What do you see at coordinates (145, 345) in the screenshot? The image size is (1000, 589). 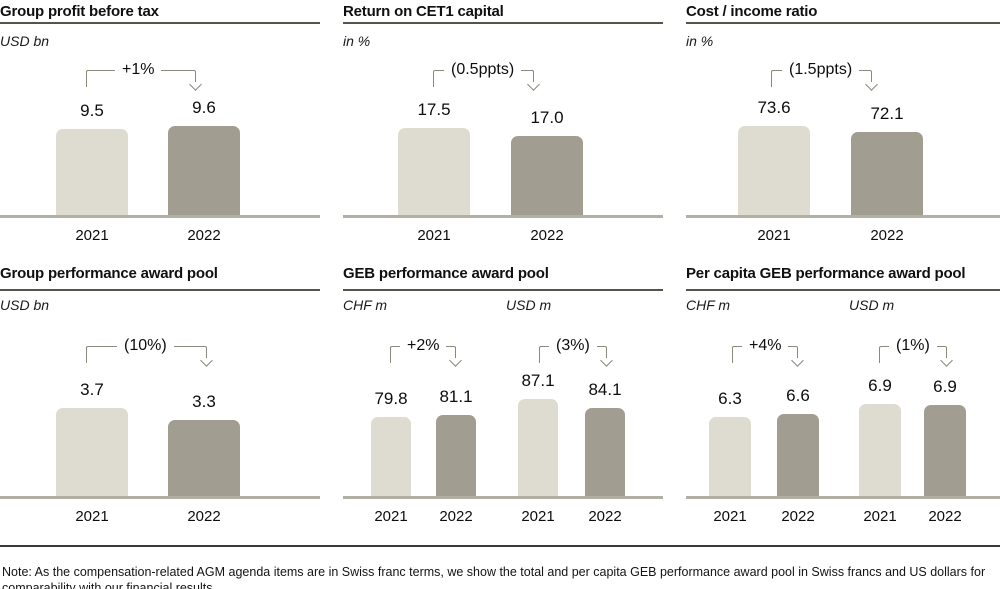 I see `change-label: (10%)` at bounding box center [145, 345].